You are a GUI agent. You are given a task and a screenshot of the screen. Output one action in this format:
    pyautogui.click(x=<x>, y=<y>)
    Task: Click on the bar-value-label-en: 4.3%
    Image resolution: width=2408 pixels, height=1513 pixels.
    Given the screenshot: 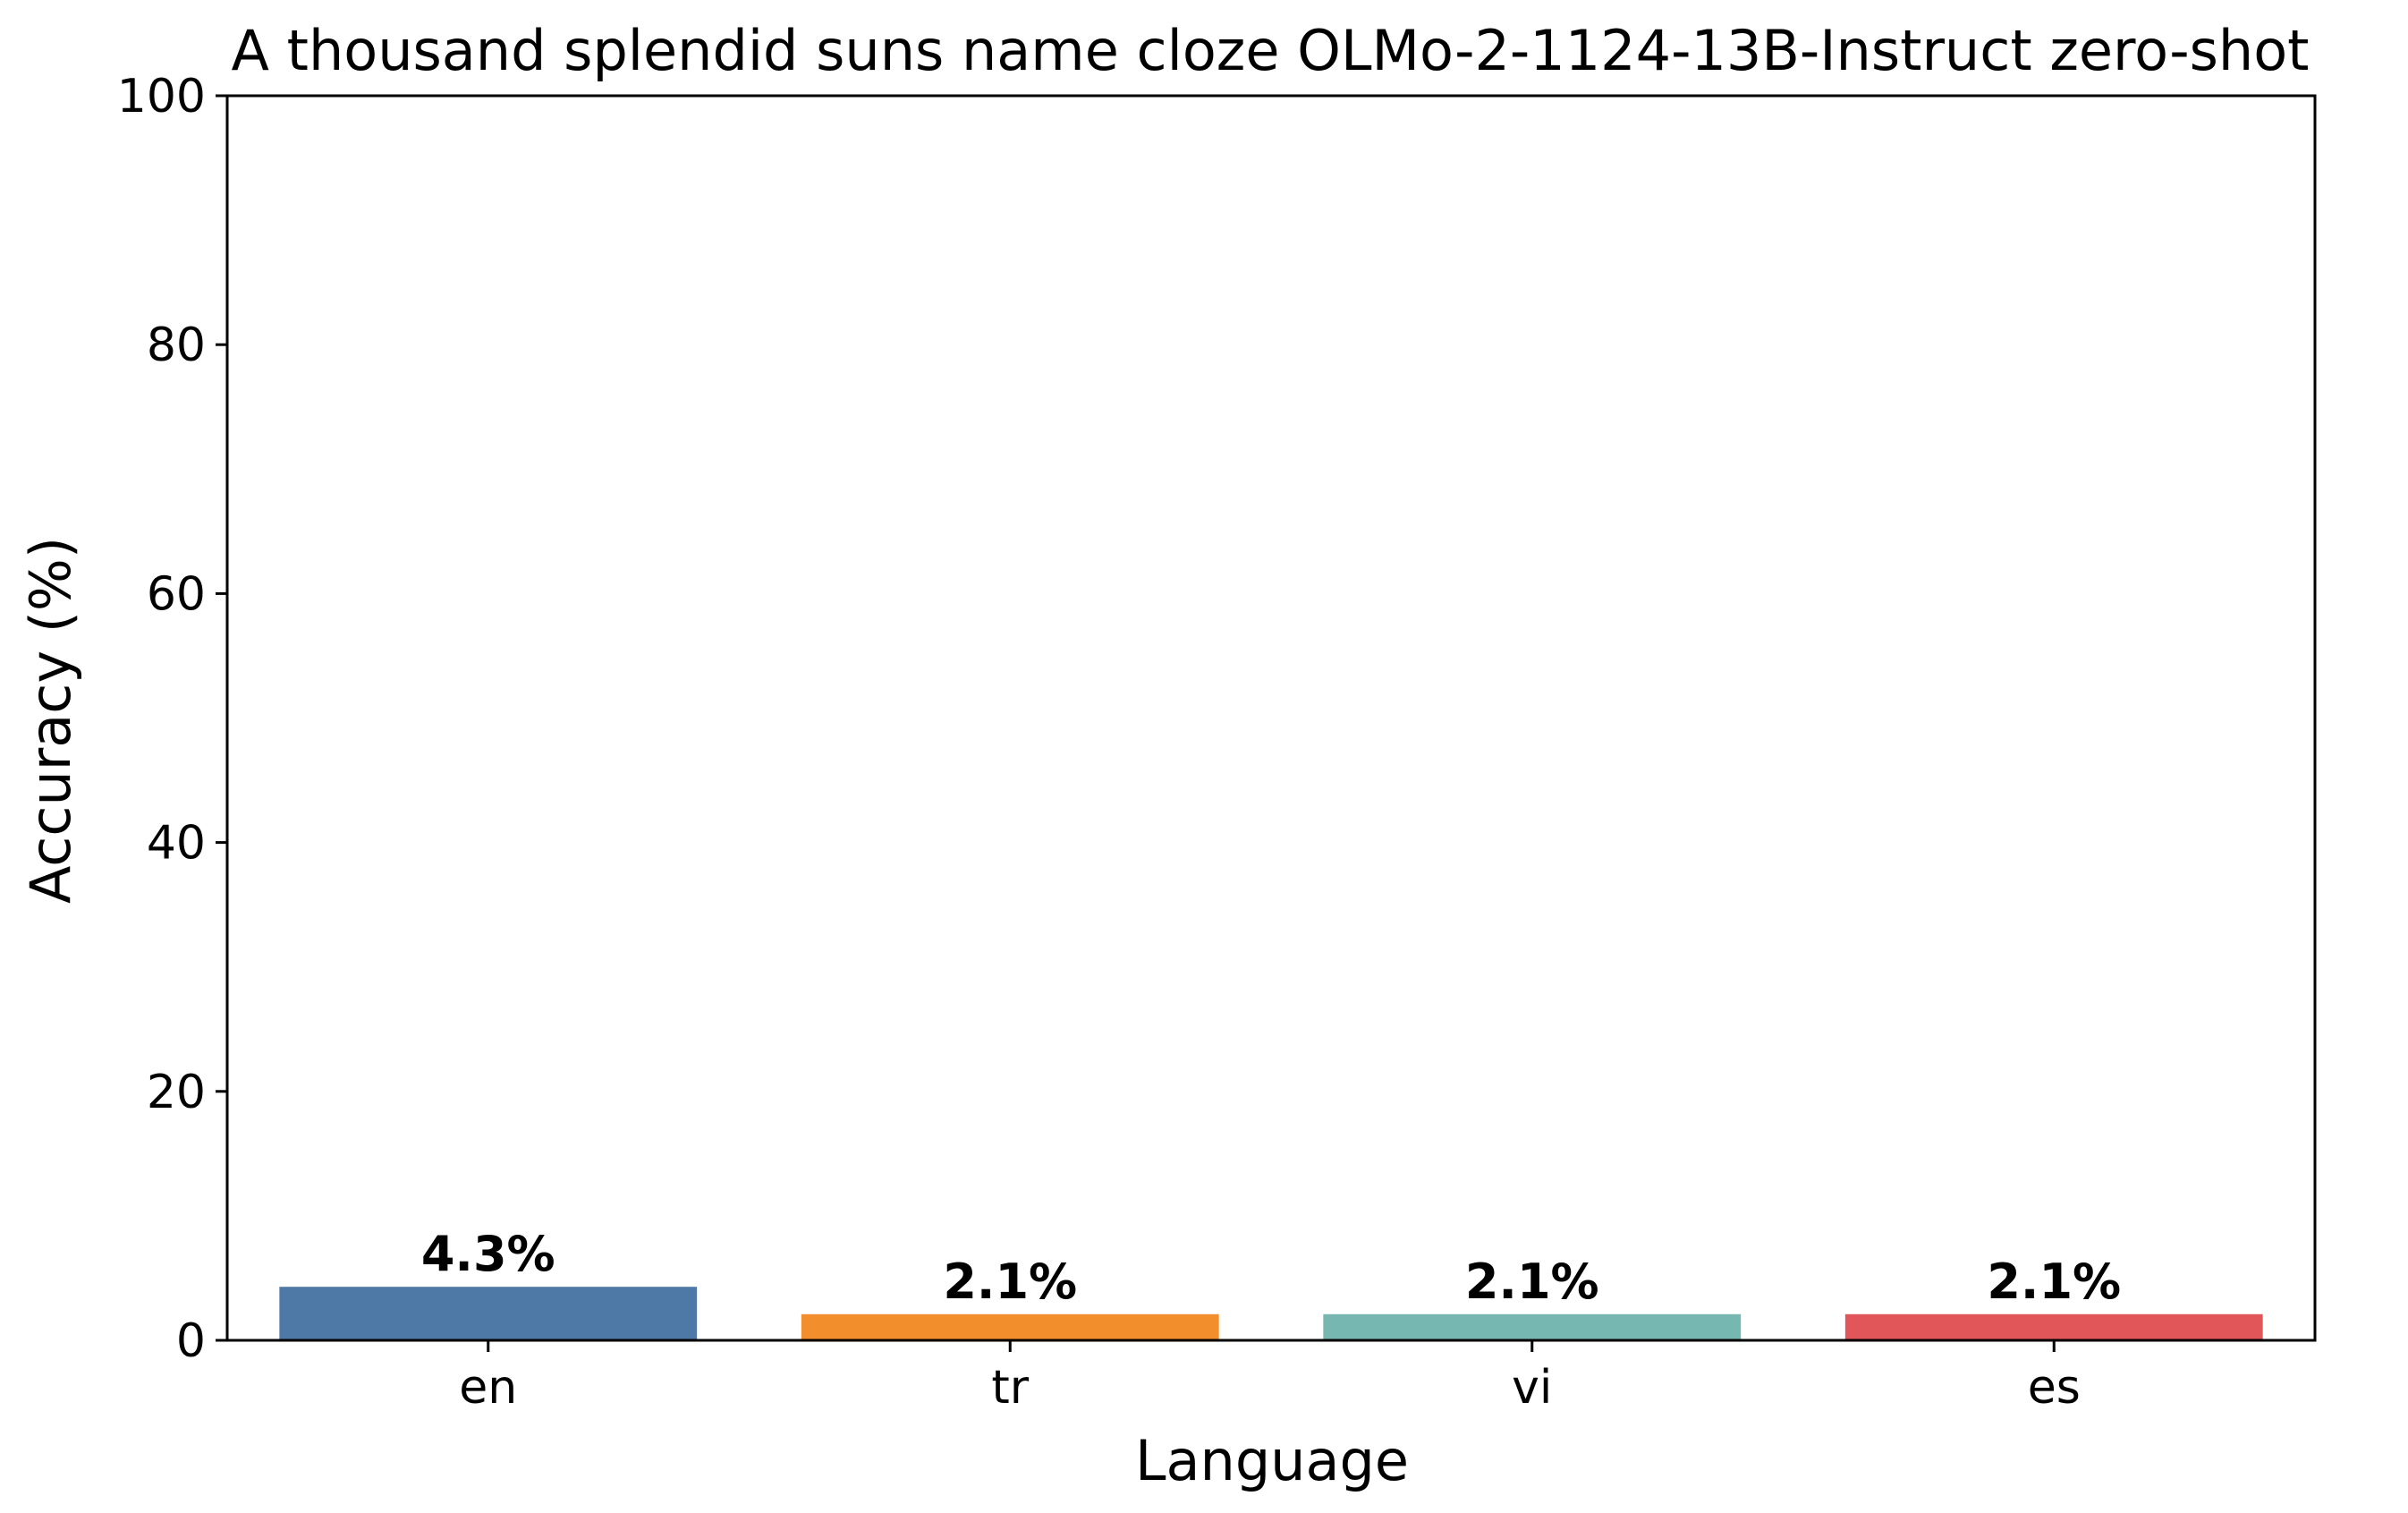 What is the action you would take?
    pyautogui.click(x=488, y=1254)
    